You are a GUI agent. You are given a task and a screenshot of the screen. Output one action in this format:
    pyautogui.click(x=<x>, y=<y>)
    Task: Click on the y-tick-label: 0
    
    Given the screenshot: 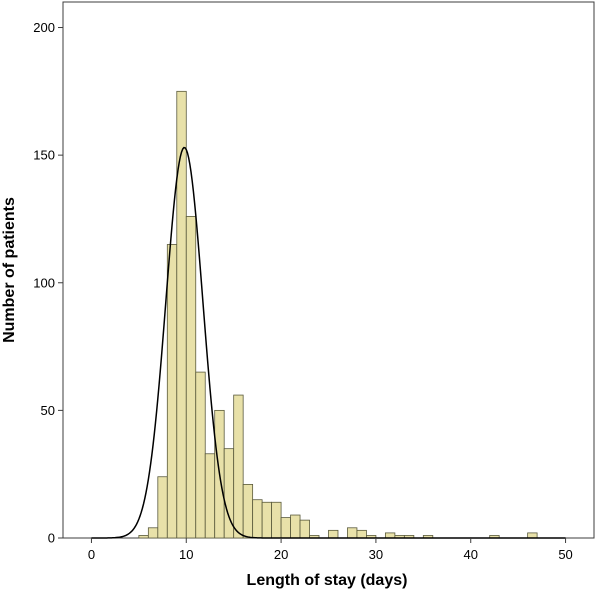 What is the action you would take?
    pyautogui.click(x=51, y=538)
    